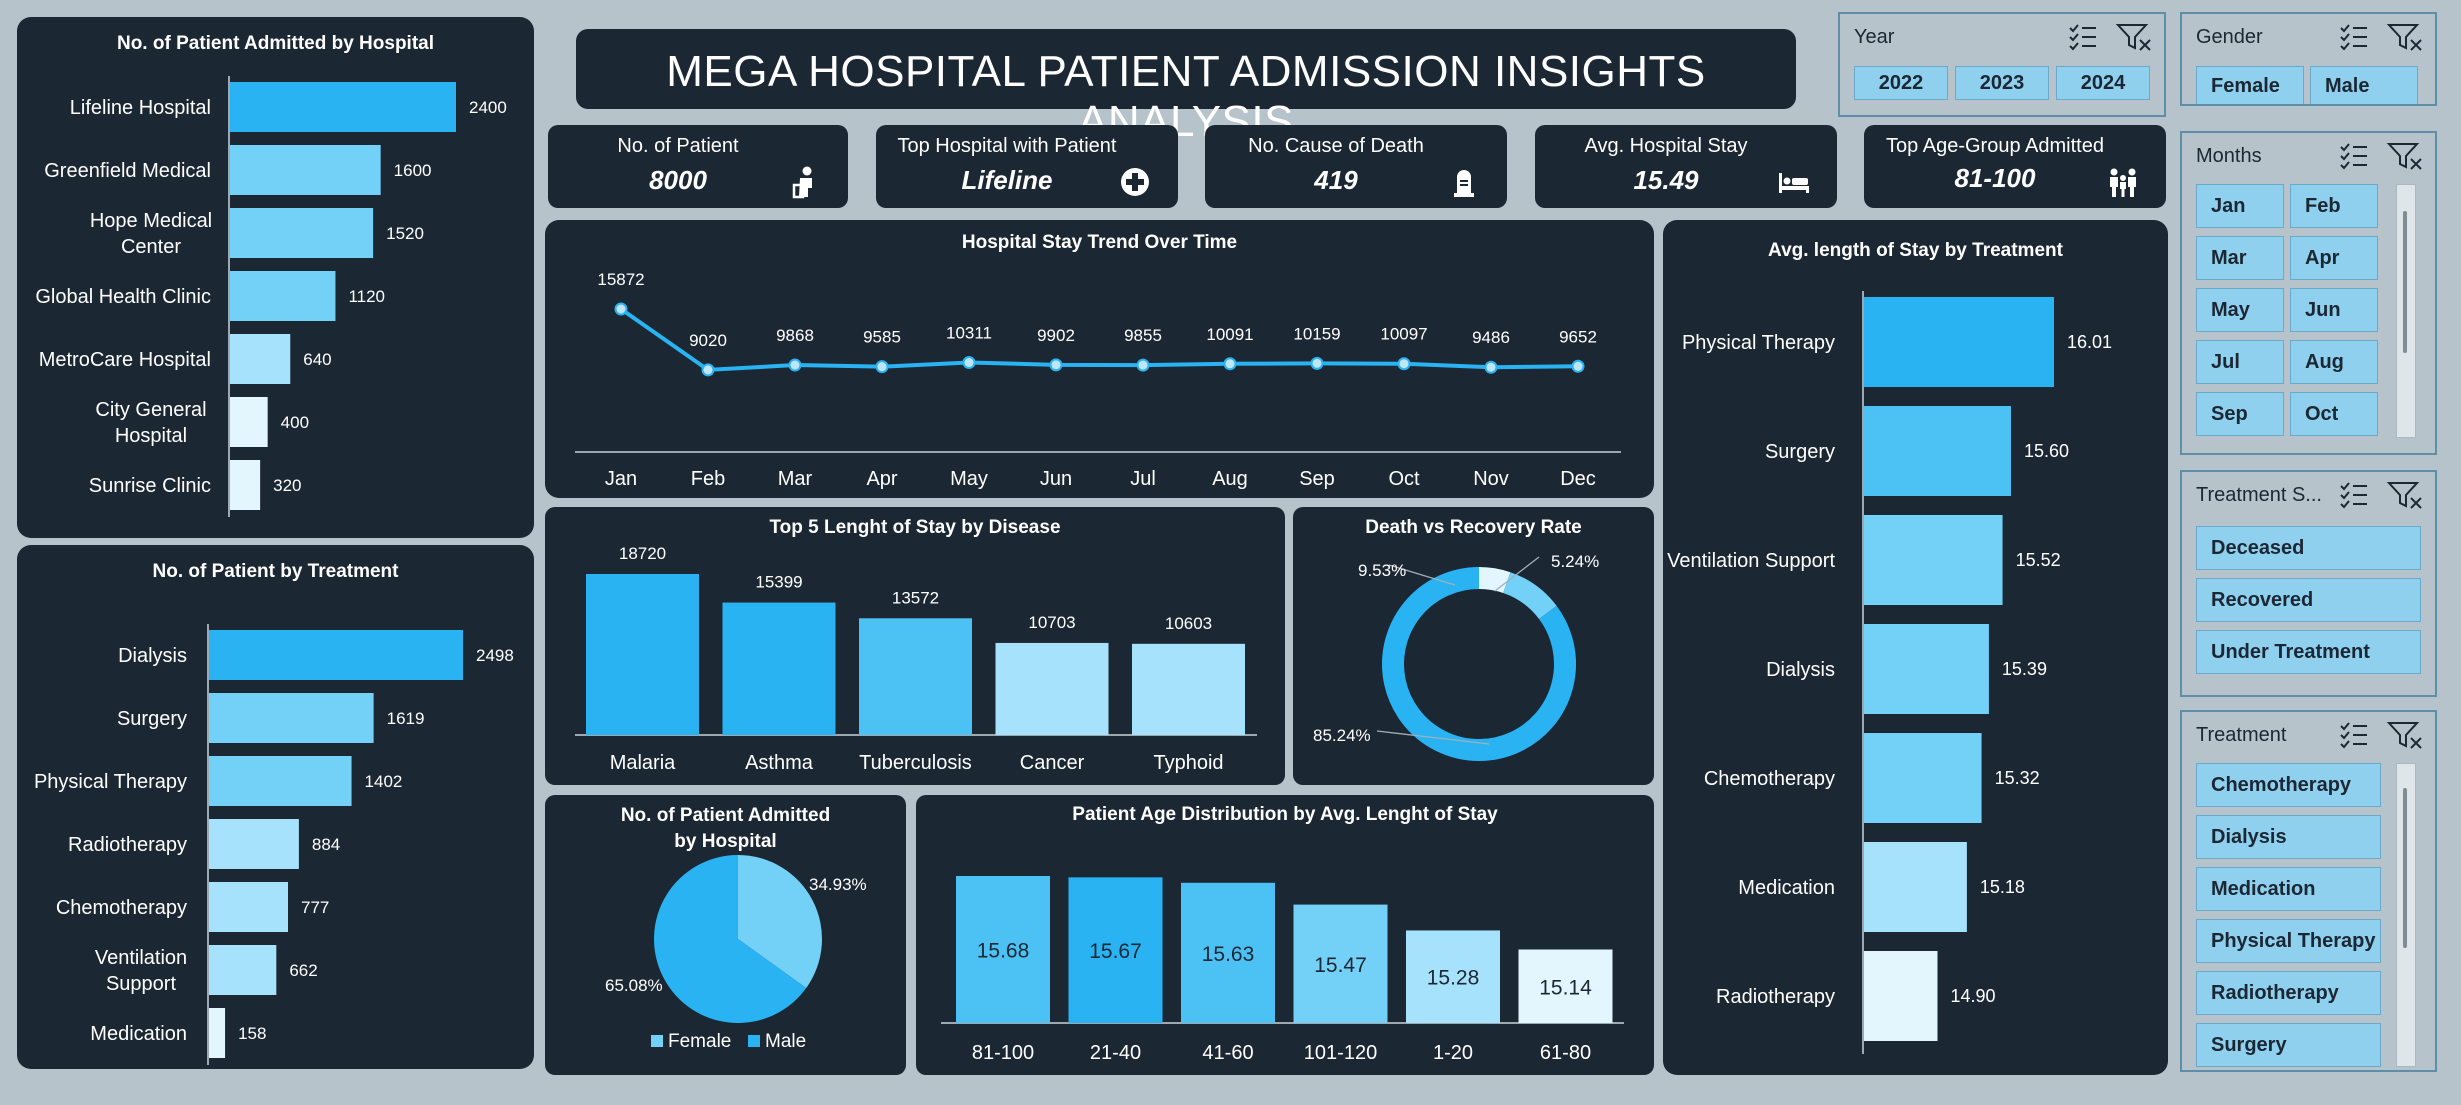 The height and width of the screenshot is (1105, 2461). I want to click on data-label: 9855, so click(1143, 335).